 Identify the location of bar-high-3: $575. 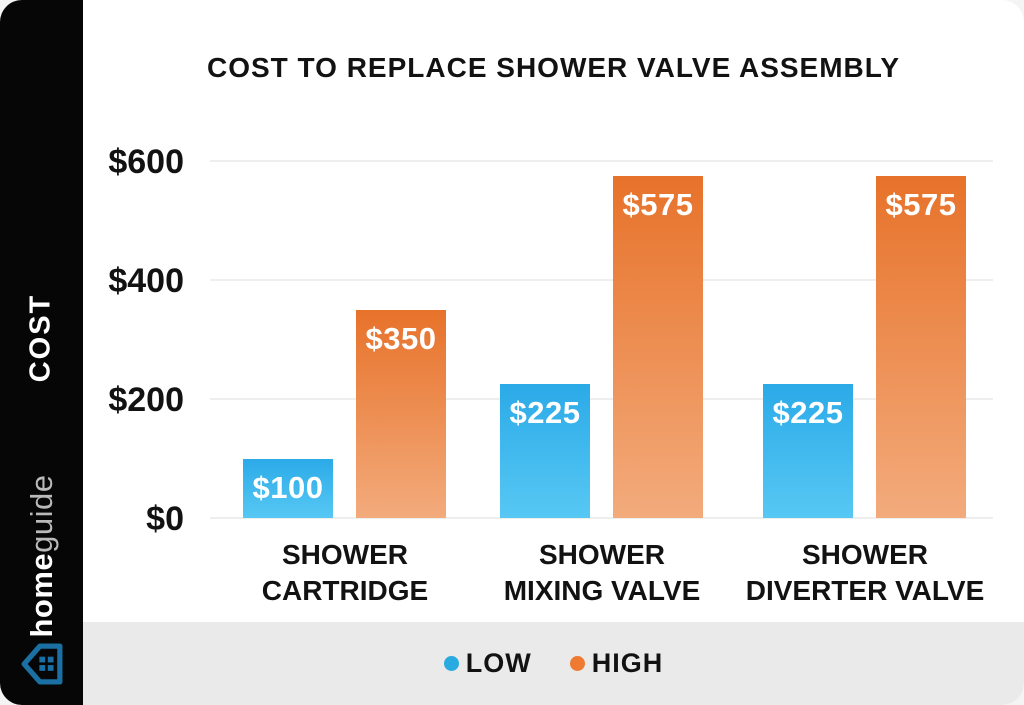
(921, 346).